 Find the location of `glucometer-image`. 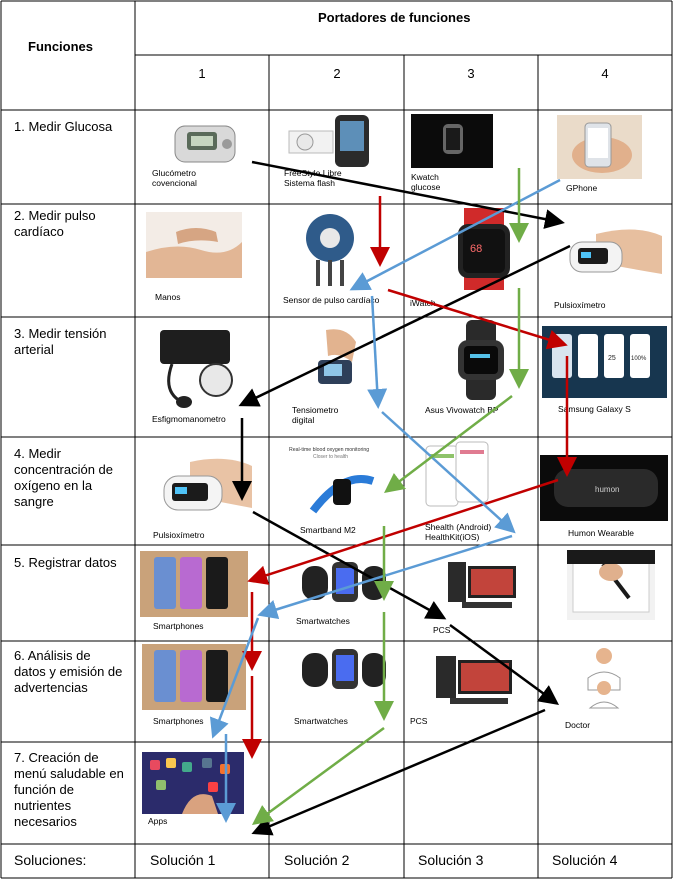

glucometer-image is located at coordinates (205, 144).